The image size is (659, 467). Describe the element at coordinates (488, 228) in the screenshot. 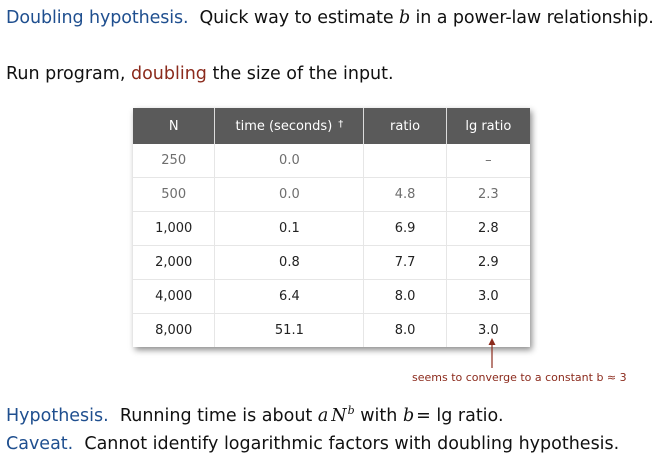

I see `cell-lg-ratio: 2.8` at that location.